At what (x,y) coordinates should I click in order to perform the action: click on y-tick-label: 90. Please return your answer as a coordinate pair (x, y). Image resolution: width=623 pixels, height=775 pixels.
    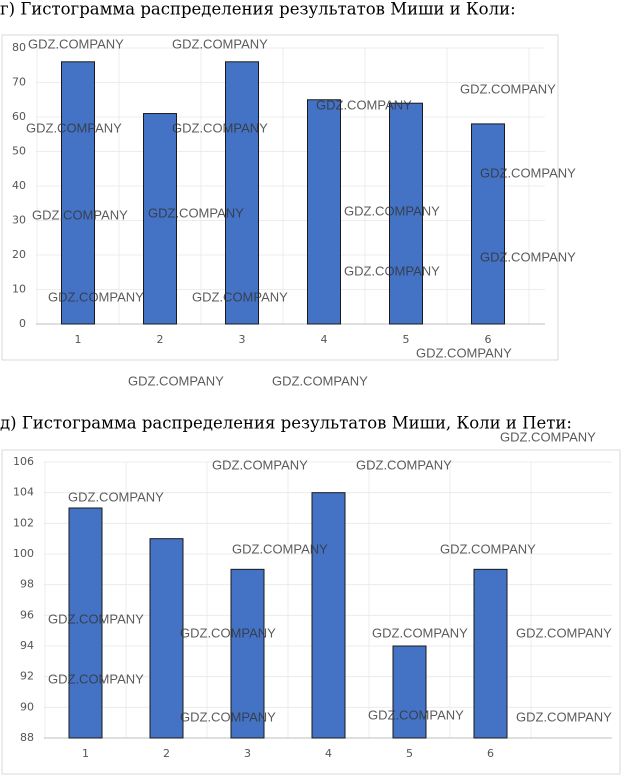
    Looking at the image, I should click on (27, 706).